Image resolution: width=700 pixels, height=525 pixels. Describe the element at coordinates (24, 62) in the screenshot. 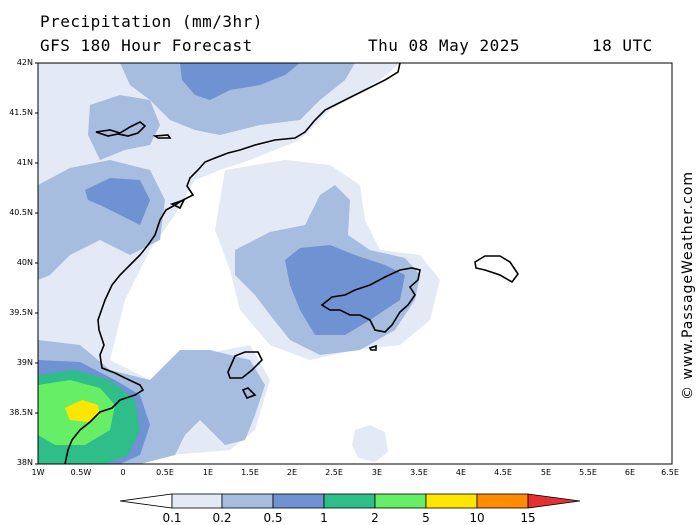

I see `lat-label: 42N` at that location.